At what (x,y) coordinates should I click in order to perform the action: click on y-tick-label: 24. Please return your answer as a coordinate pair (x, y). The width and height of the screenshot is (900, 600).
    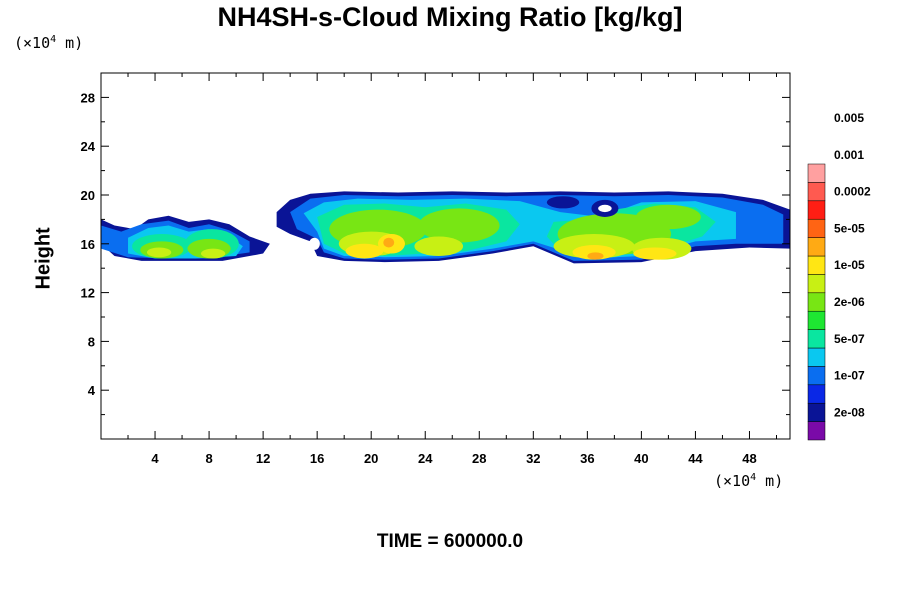
    Looking at the image, I should click on (88, 146).